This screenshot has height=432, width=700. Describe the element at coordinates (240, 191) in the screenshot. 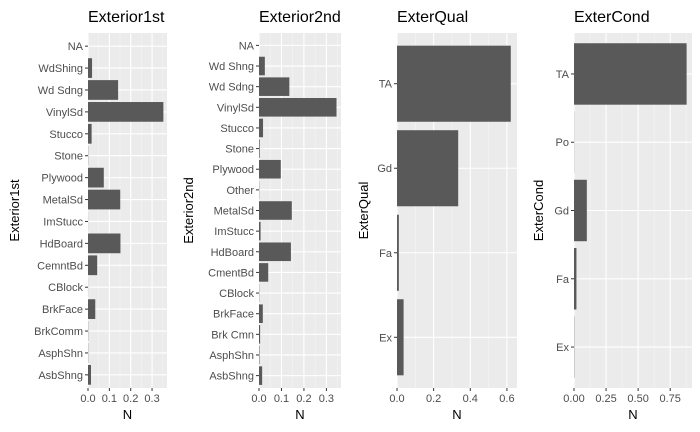

I see `y-tick-label: Other` at that location.